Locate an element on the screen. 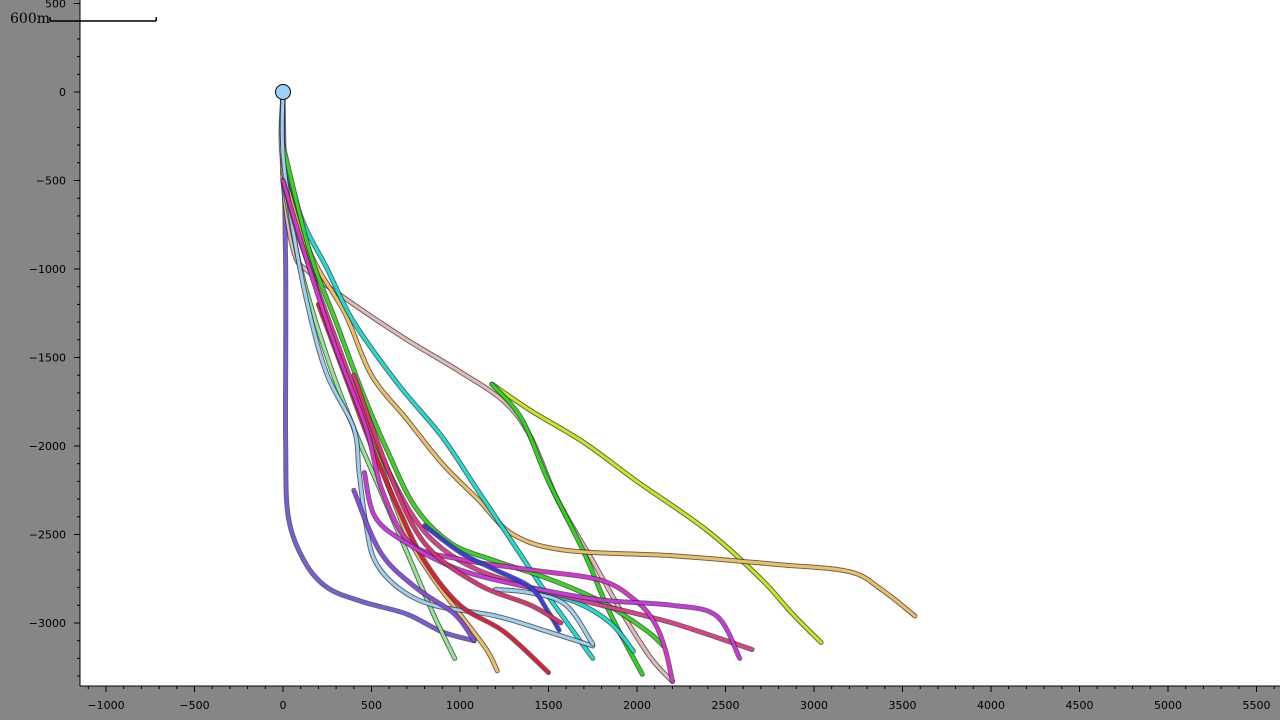 This screenshot has height=720, width=1280. x-tick-label: 3500 is located at coordinates (903, 705).